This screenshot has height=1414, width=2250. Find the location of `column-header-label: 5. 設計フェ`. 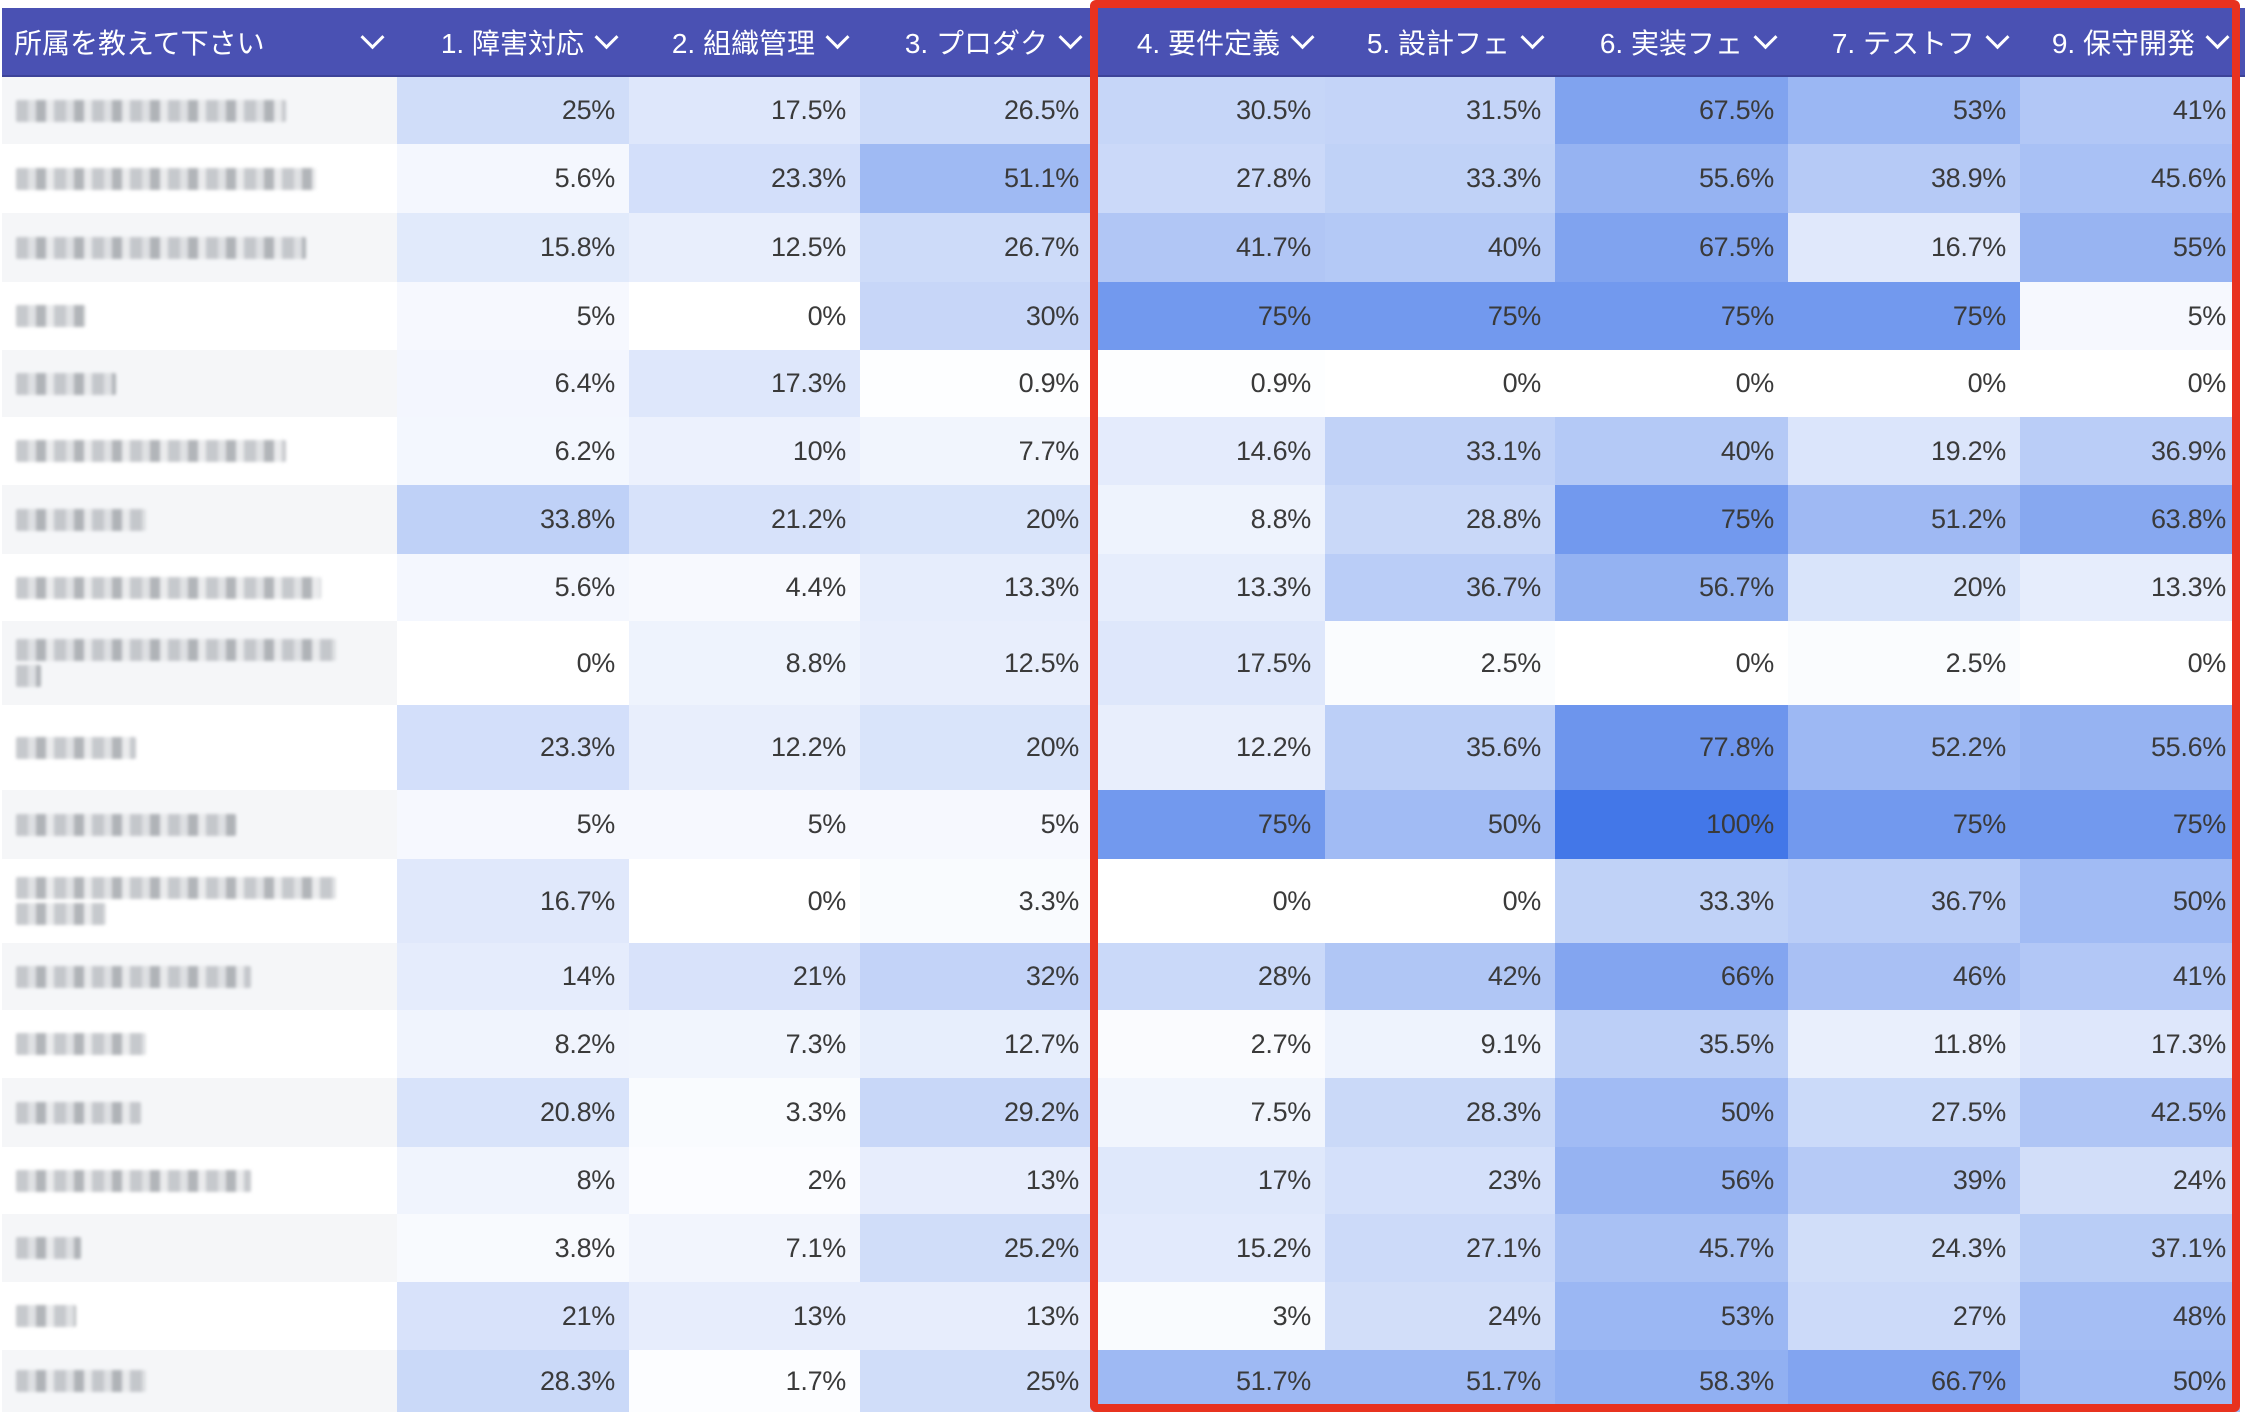

column-header-label: 5. 設計フェ is located at coordinates (1438, 43).